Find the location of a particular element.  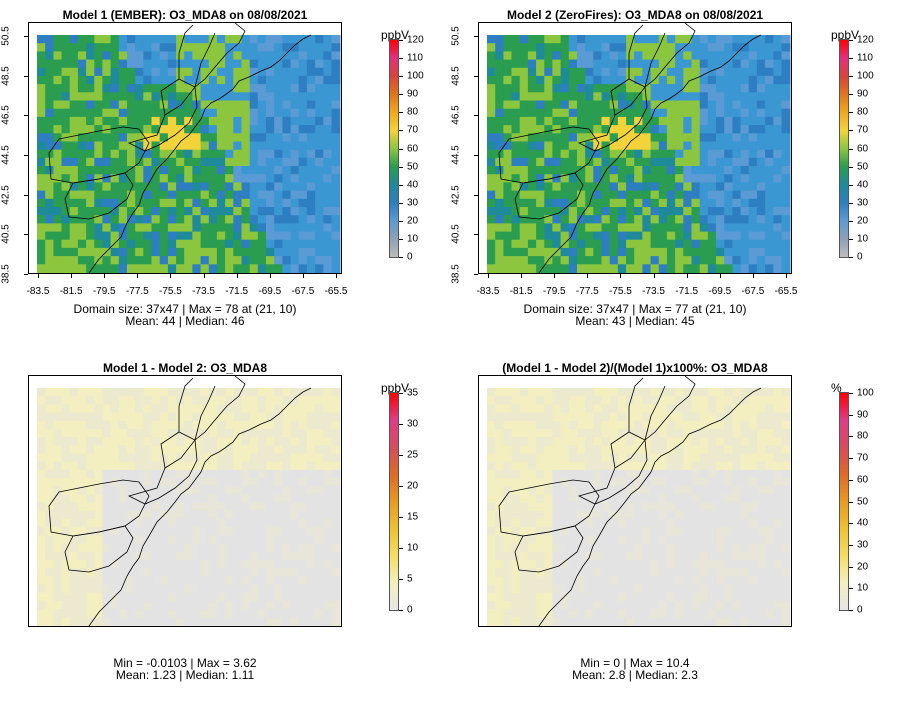

stats-line-1: Min = -0.0103 | Max = 3.62 is located at coordinates (185, 663).